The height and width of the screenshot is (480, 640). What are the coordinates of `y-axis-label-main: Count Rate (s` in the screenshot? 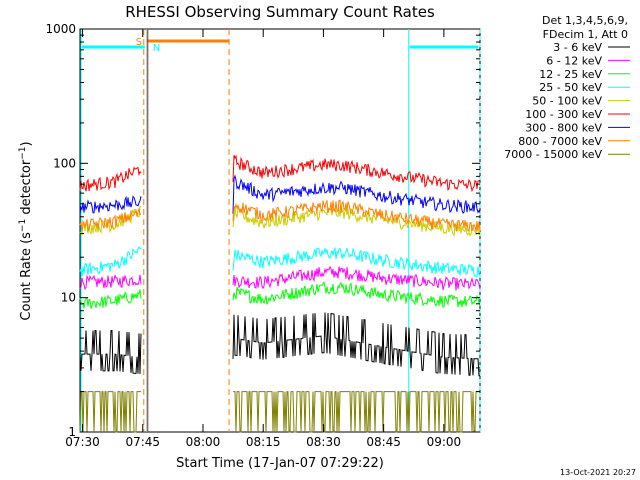 It's located at (26, 276).